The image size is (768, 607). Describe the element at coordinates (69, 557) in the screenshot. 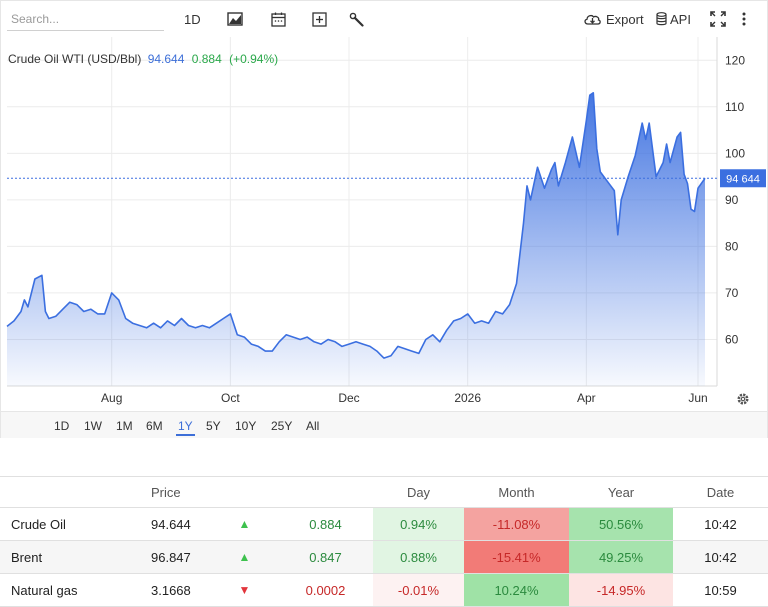

I see `commodity-name: Brent` at that location.